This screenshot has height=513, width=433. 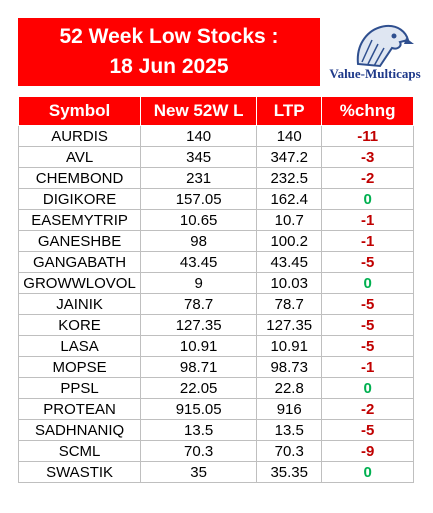 What do you see at coordinates (199, 157) in the screenshot?
I see `table-cell: 345` at bounding box center [199, 157].